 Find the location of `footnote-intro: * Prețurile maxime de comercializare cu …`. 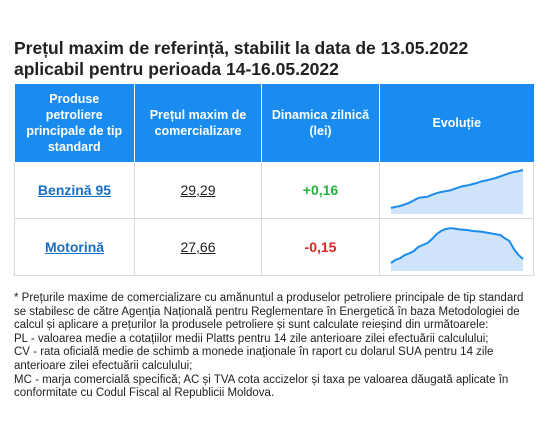

footnote-intro: * Prețurile maxime de comercializare cu … is located at coordinates (269, 312).